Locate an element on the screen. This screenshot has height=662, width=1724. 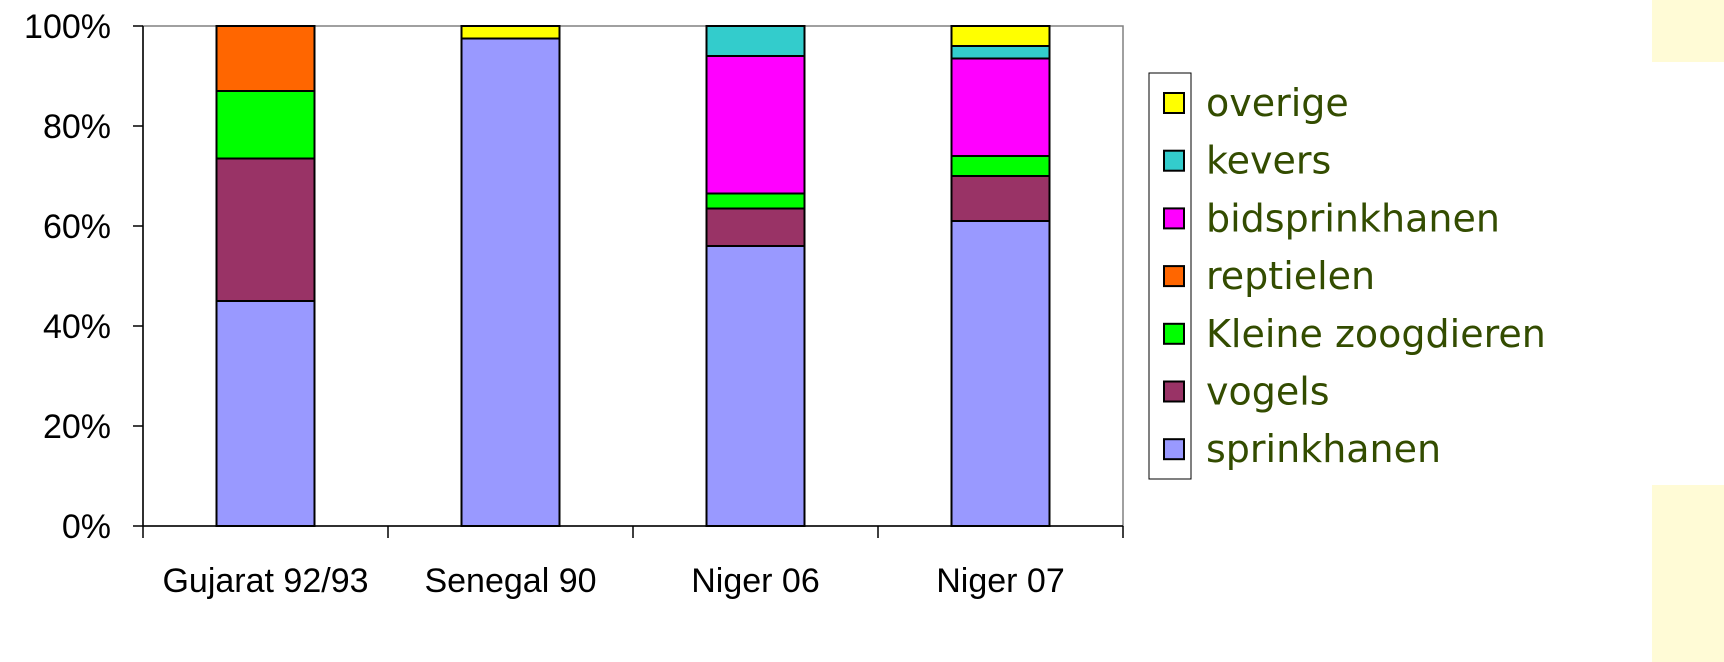
legend-label: overige is located at coordinates (1277, 103).